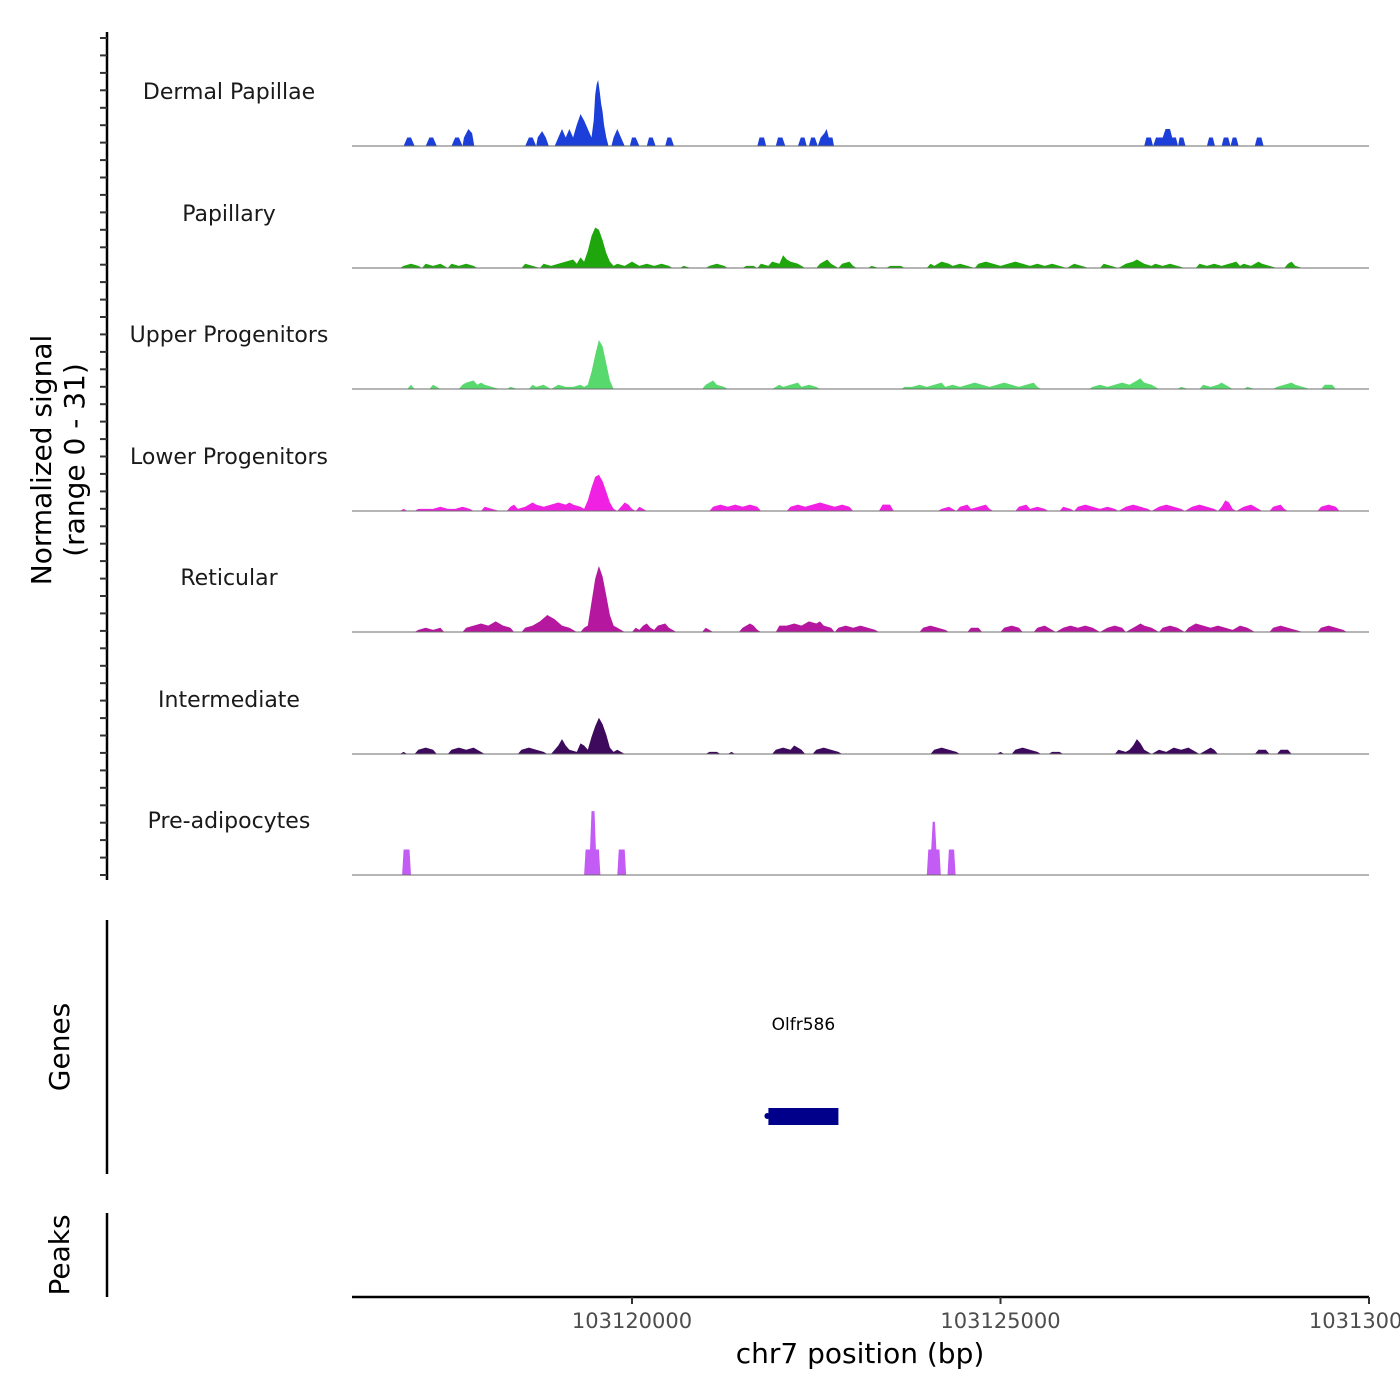 This screenshot has width=1400, height=1400. Describe the element at coordinates (632, 1321) in the screenshot. I see `x-tick-label: 103120000` at that location.